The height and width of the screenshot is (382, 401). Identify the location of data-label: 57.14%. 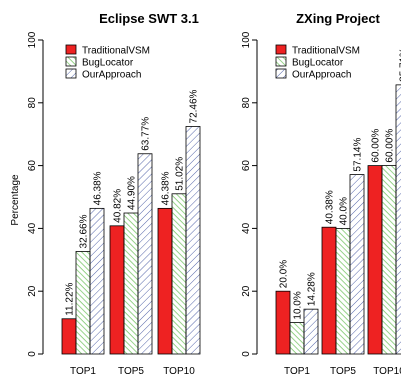
(358, 155).